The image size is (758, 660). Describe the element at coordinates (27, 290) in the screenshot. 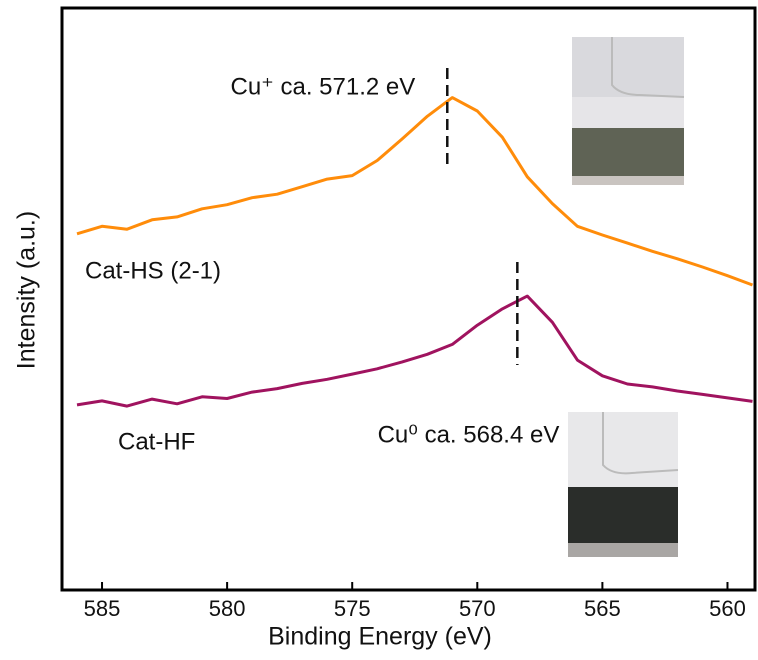

I see `y-axis-label: Intensity (a.u.)` at that location.